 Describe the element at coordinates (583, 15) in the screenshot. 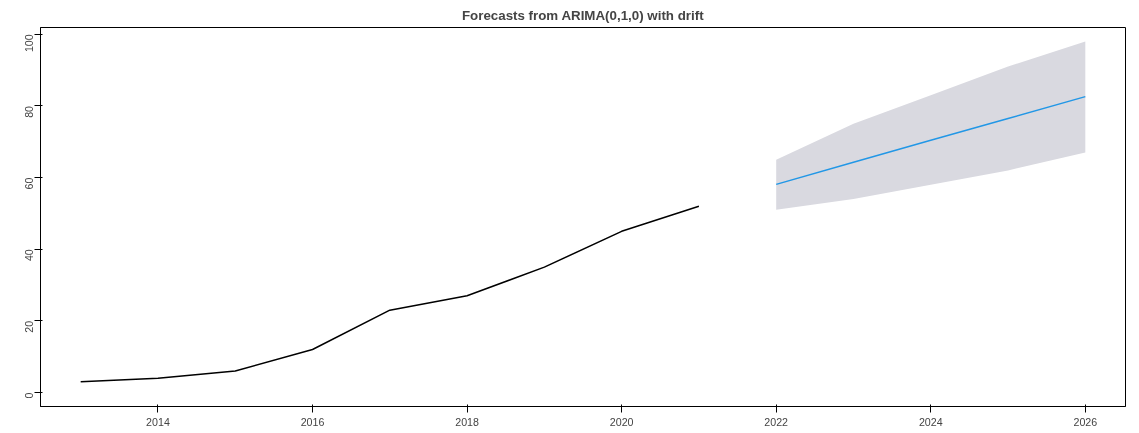

I see `chart-title: Forecasts from ARIMA(0,1,0) with drift` at that location.